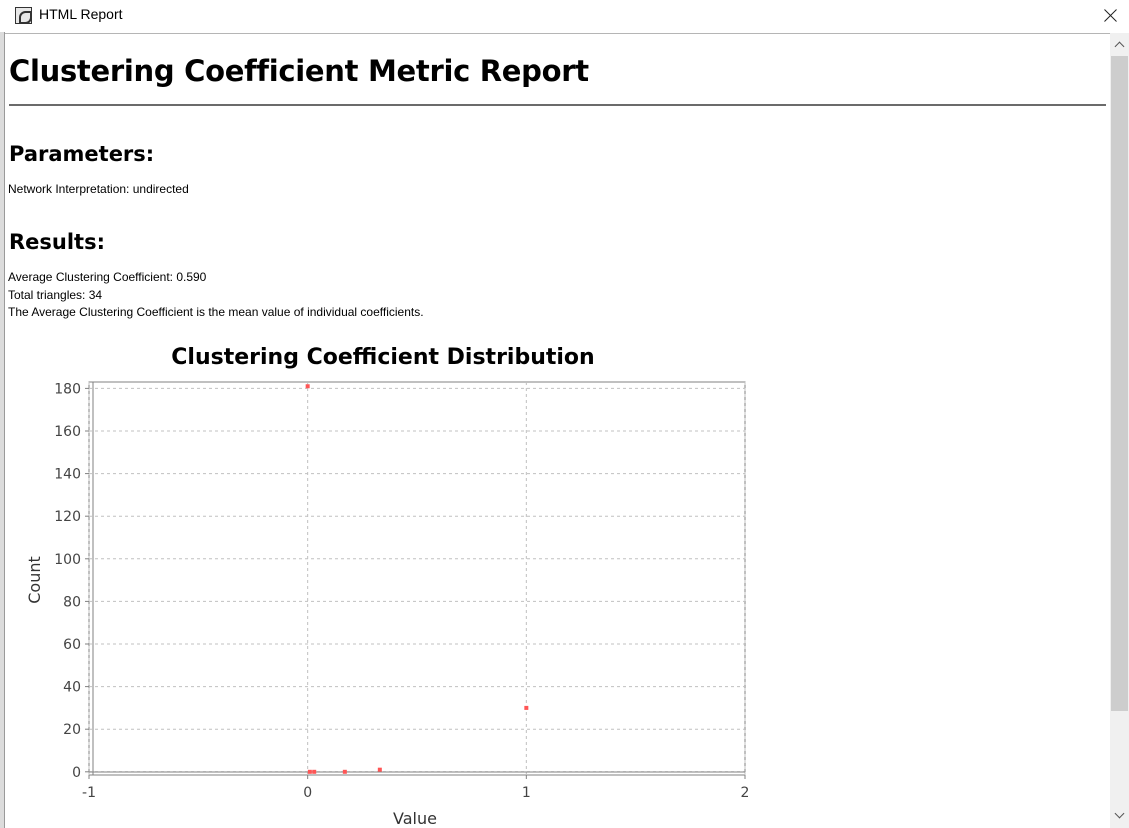 This screenshot has width=1129, height=828. I want to click on x-tick-label: 2, so click(745, 793).